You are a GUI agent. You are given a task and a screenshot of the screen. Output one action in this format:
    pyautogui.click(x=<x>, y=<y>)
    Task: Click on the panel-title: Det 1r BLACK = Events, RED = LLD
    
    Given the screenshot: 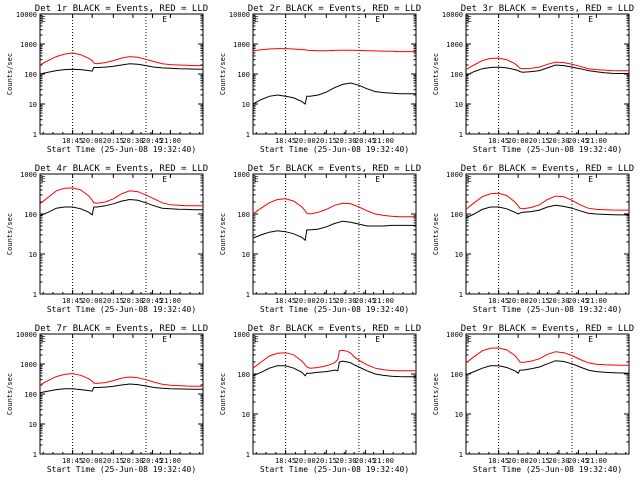 What is the action you would take?
    pyautogui.click(x=121, y=9)
    